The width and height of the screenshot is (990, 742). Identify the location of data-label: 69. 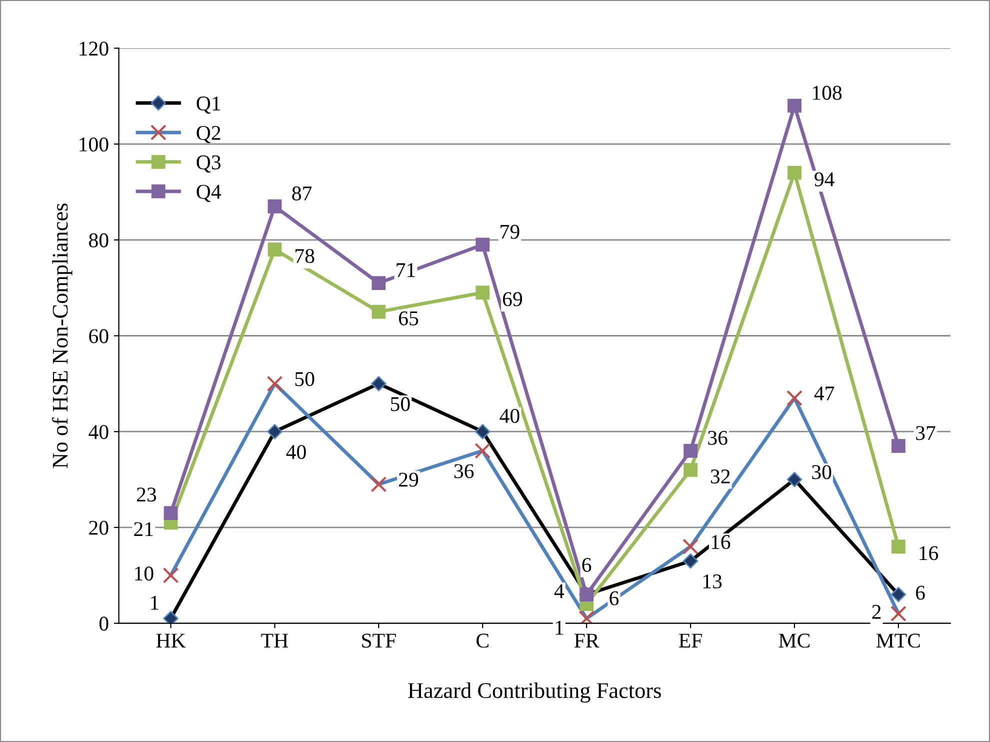
(512, 299).